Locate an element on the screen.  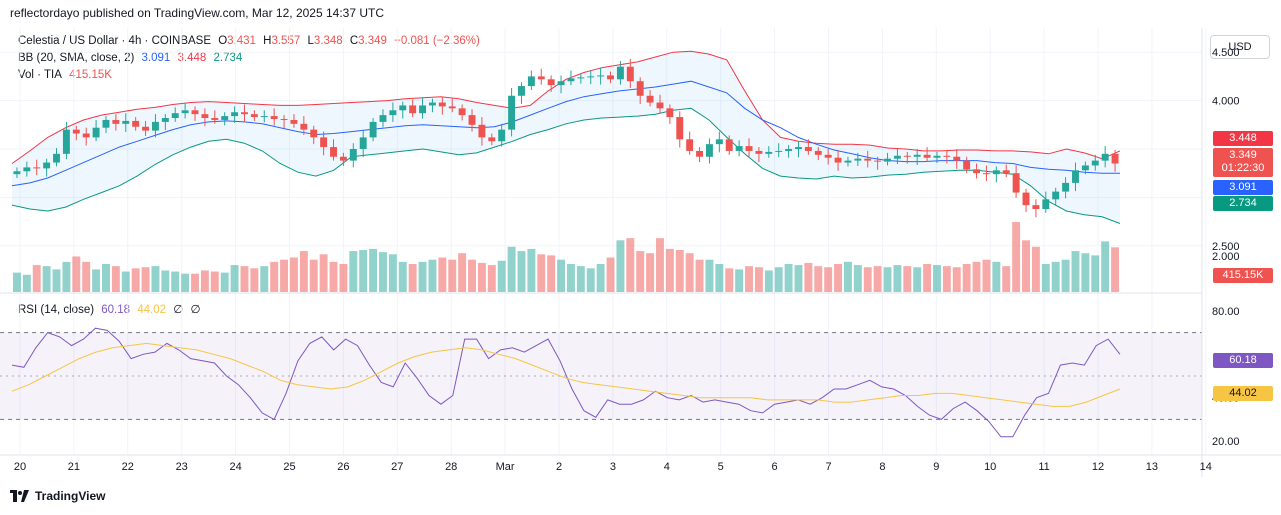
time-axis-label: 10 is located at coordinates (990, 467).